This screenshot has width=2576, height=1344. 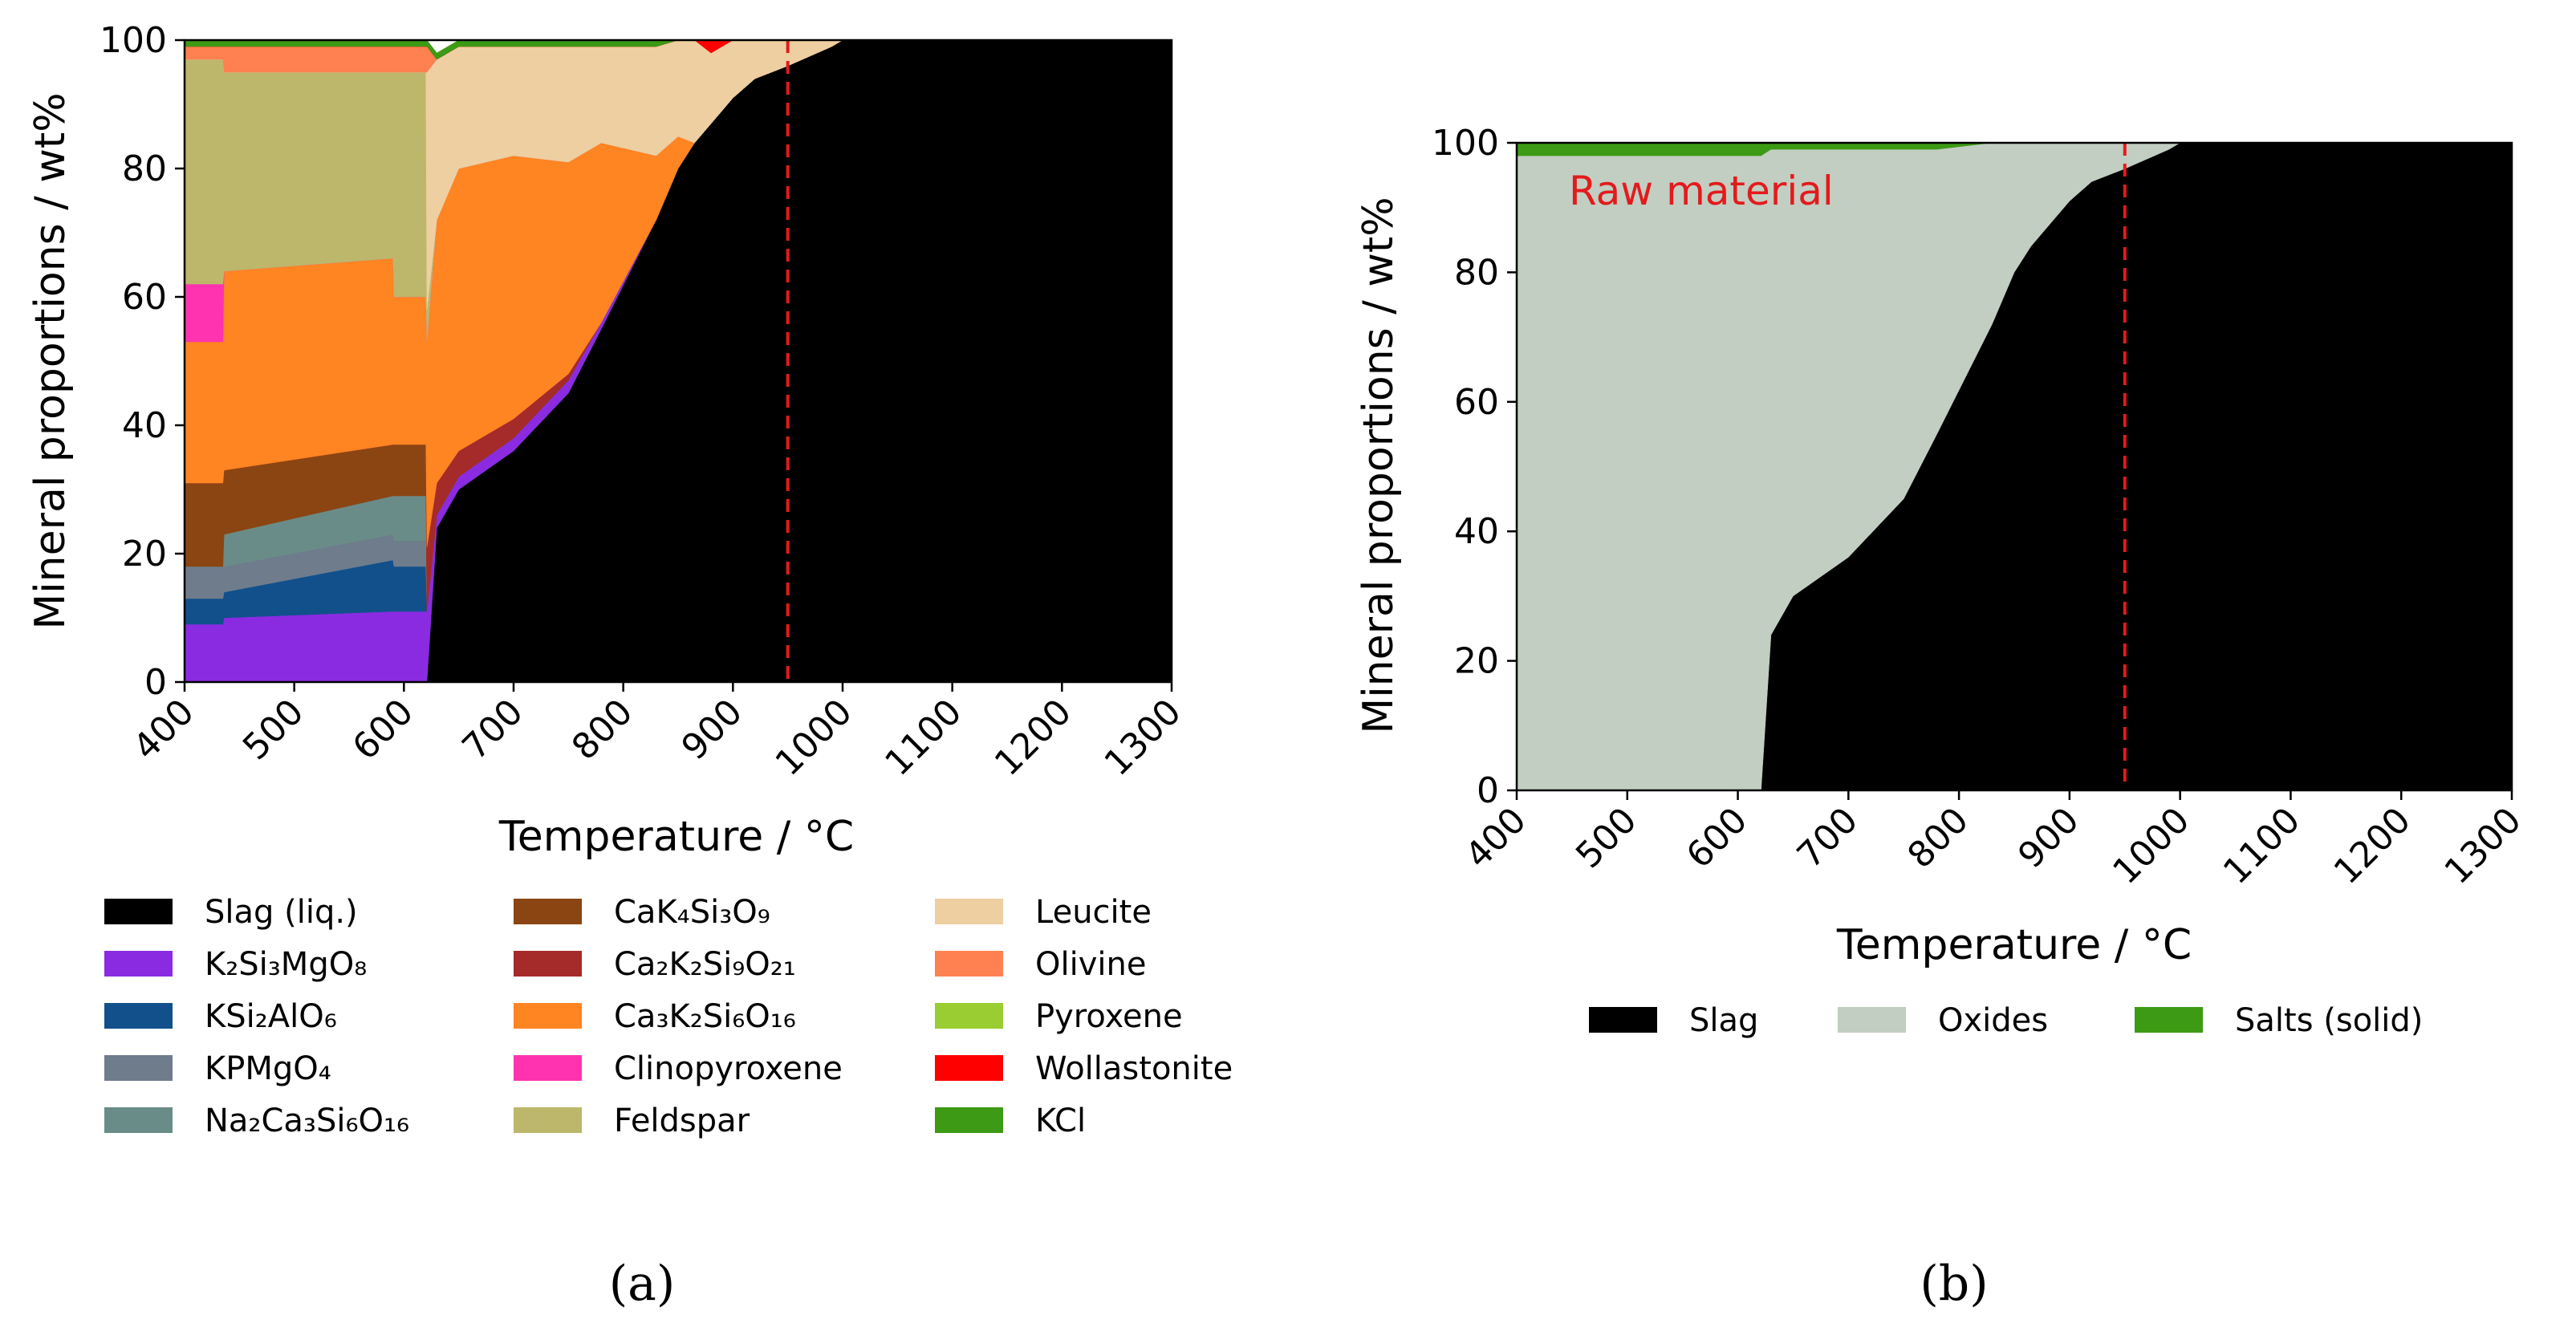 What do you see at coordinates (1477, 272) in the screenshot?
I see `chart-b-ytick-label: 80` at bounding box center [1477, 272].